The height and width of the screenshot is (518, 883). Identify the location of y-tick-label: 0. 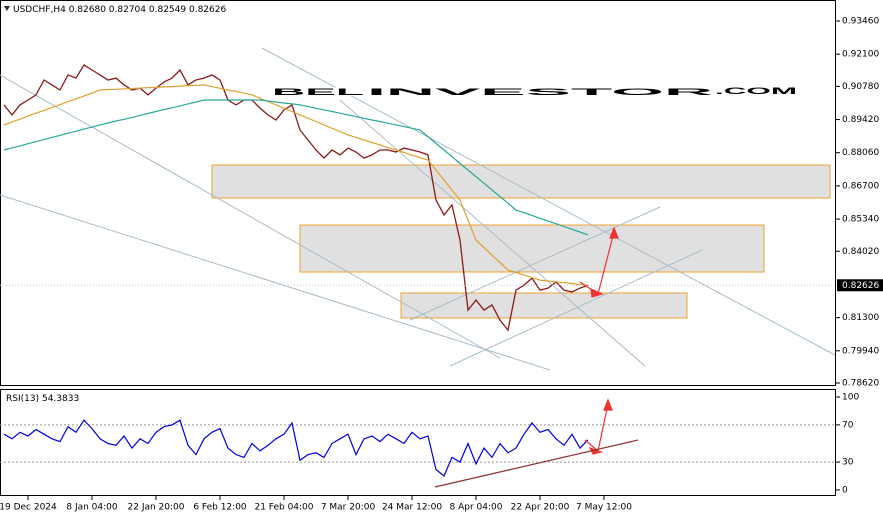
(845, 490).